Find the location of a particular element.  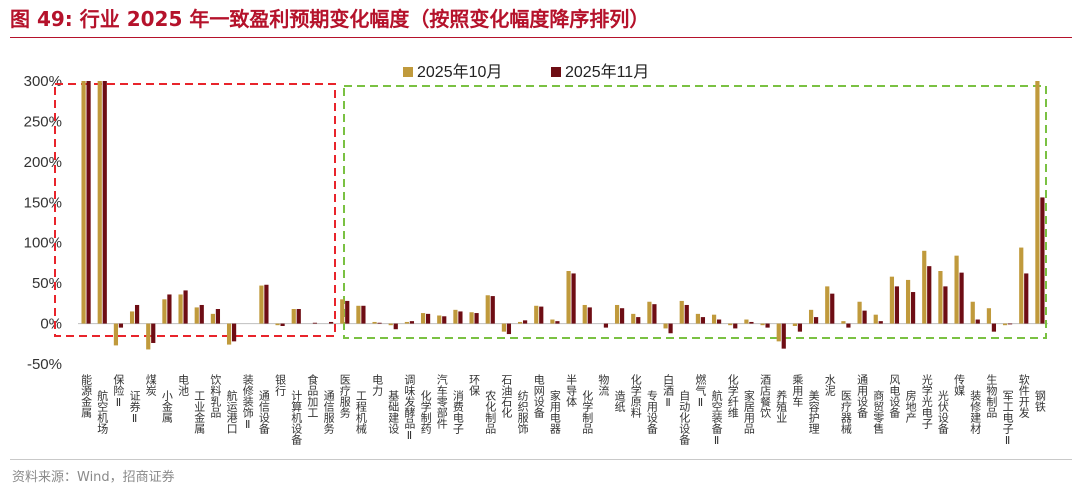

x-tick-label: 基础建设 is located at coordinates (393, 412).